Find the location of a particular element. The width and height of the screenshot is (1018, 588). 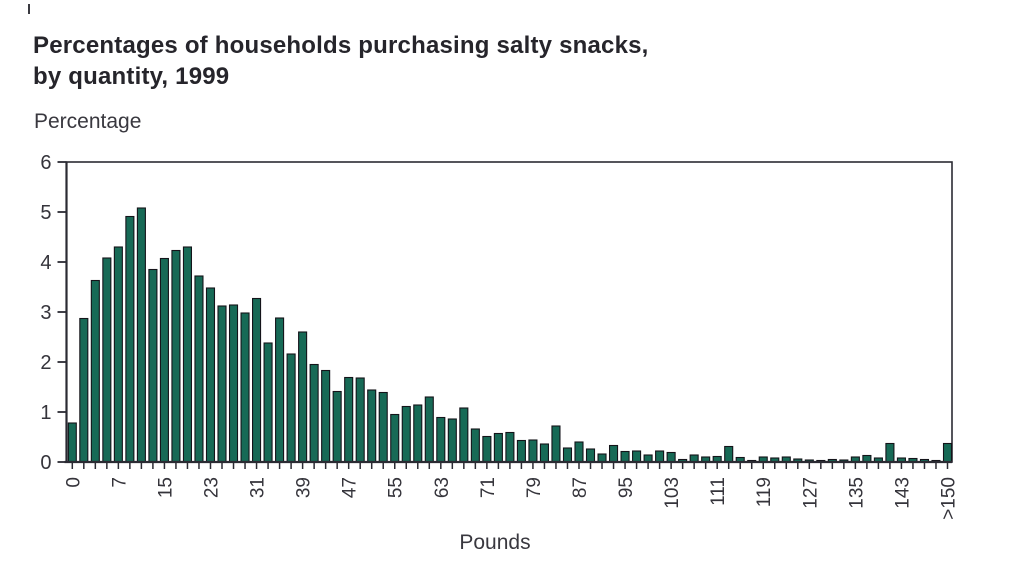

y-axis-label: Percentage is located at coordinates (88, 121).